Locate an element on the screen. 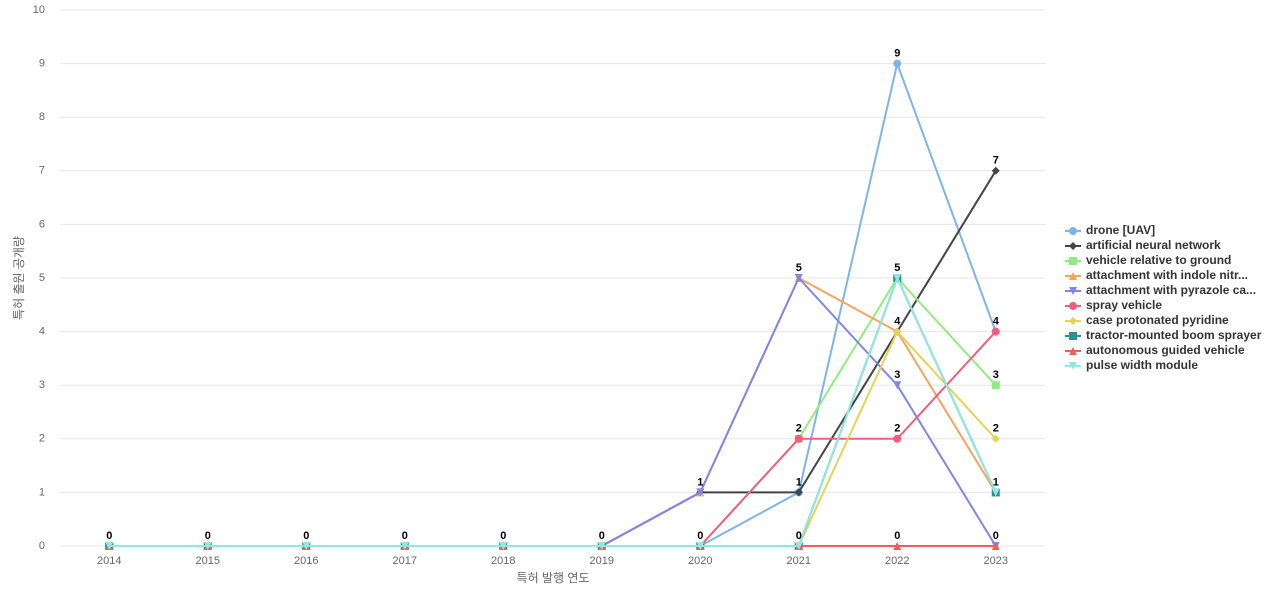  legend-label: drone [UAV] is located at coordinates (1120, 230).